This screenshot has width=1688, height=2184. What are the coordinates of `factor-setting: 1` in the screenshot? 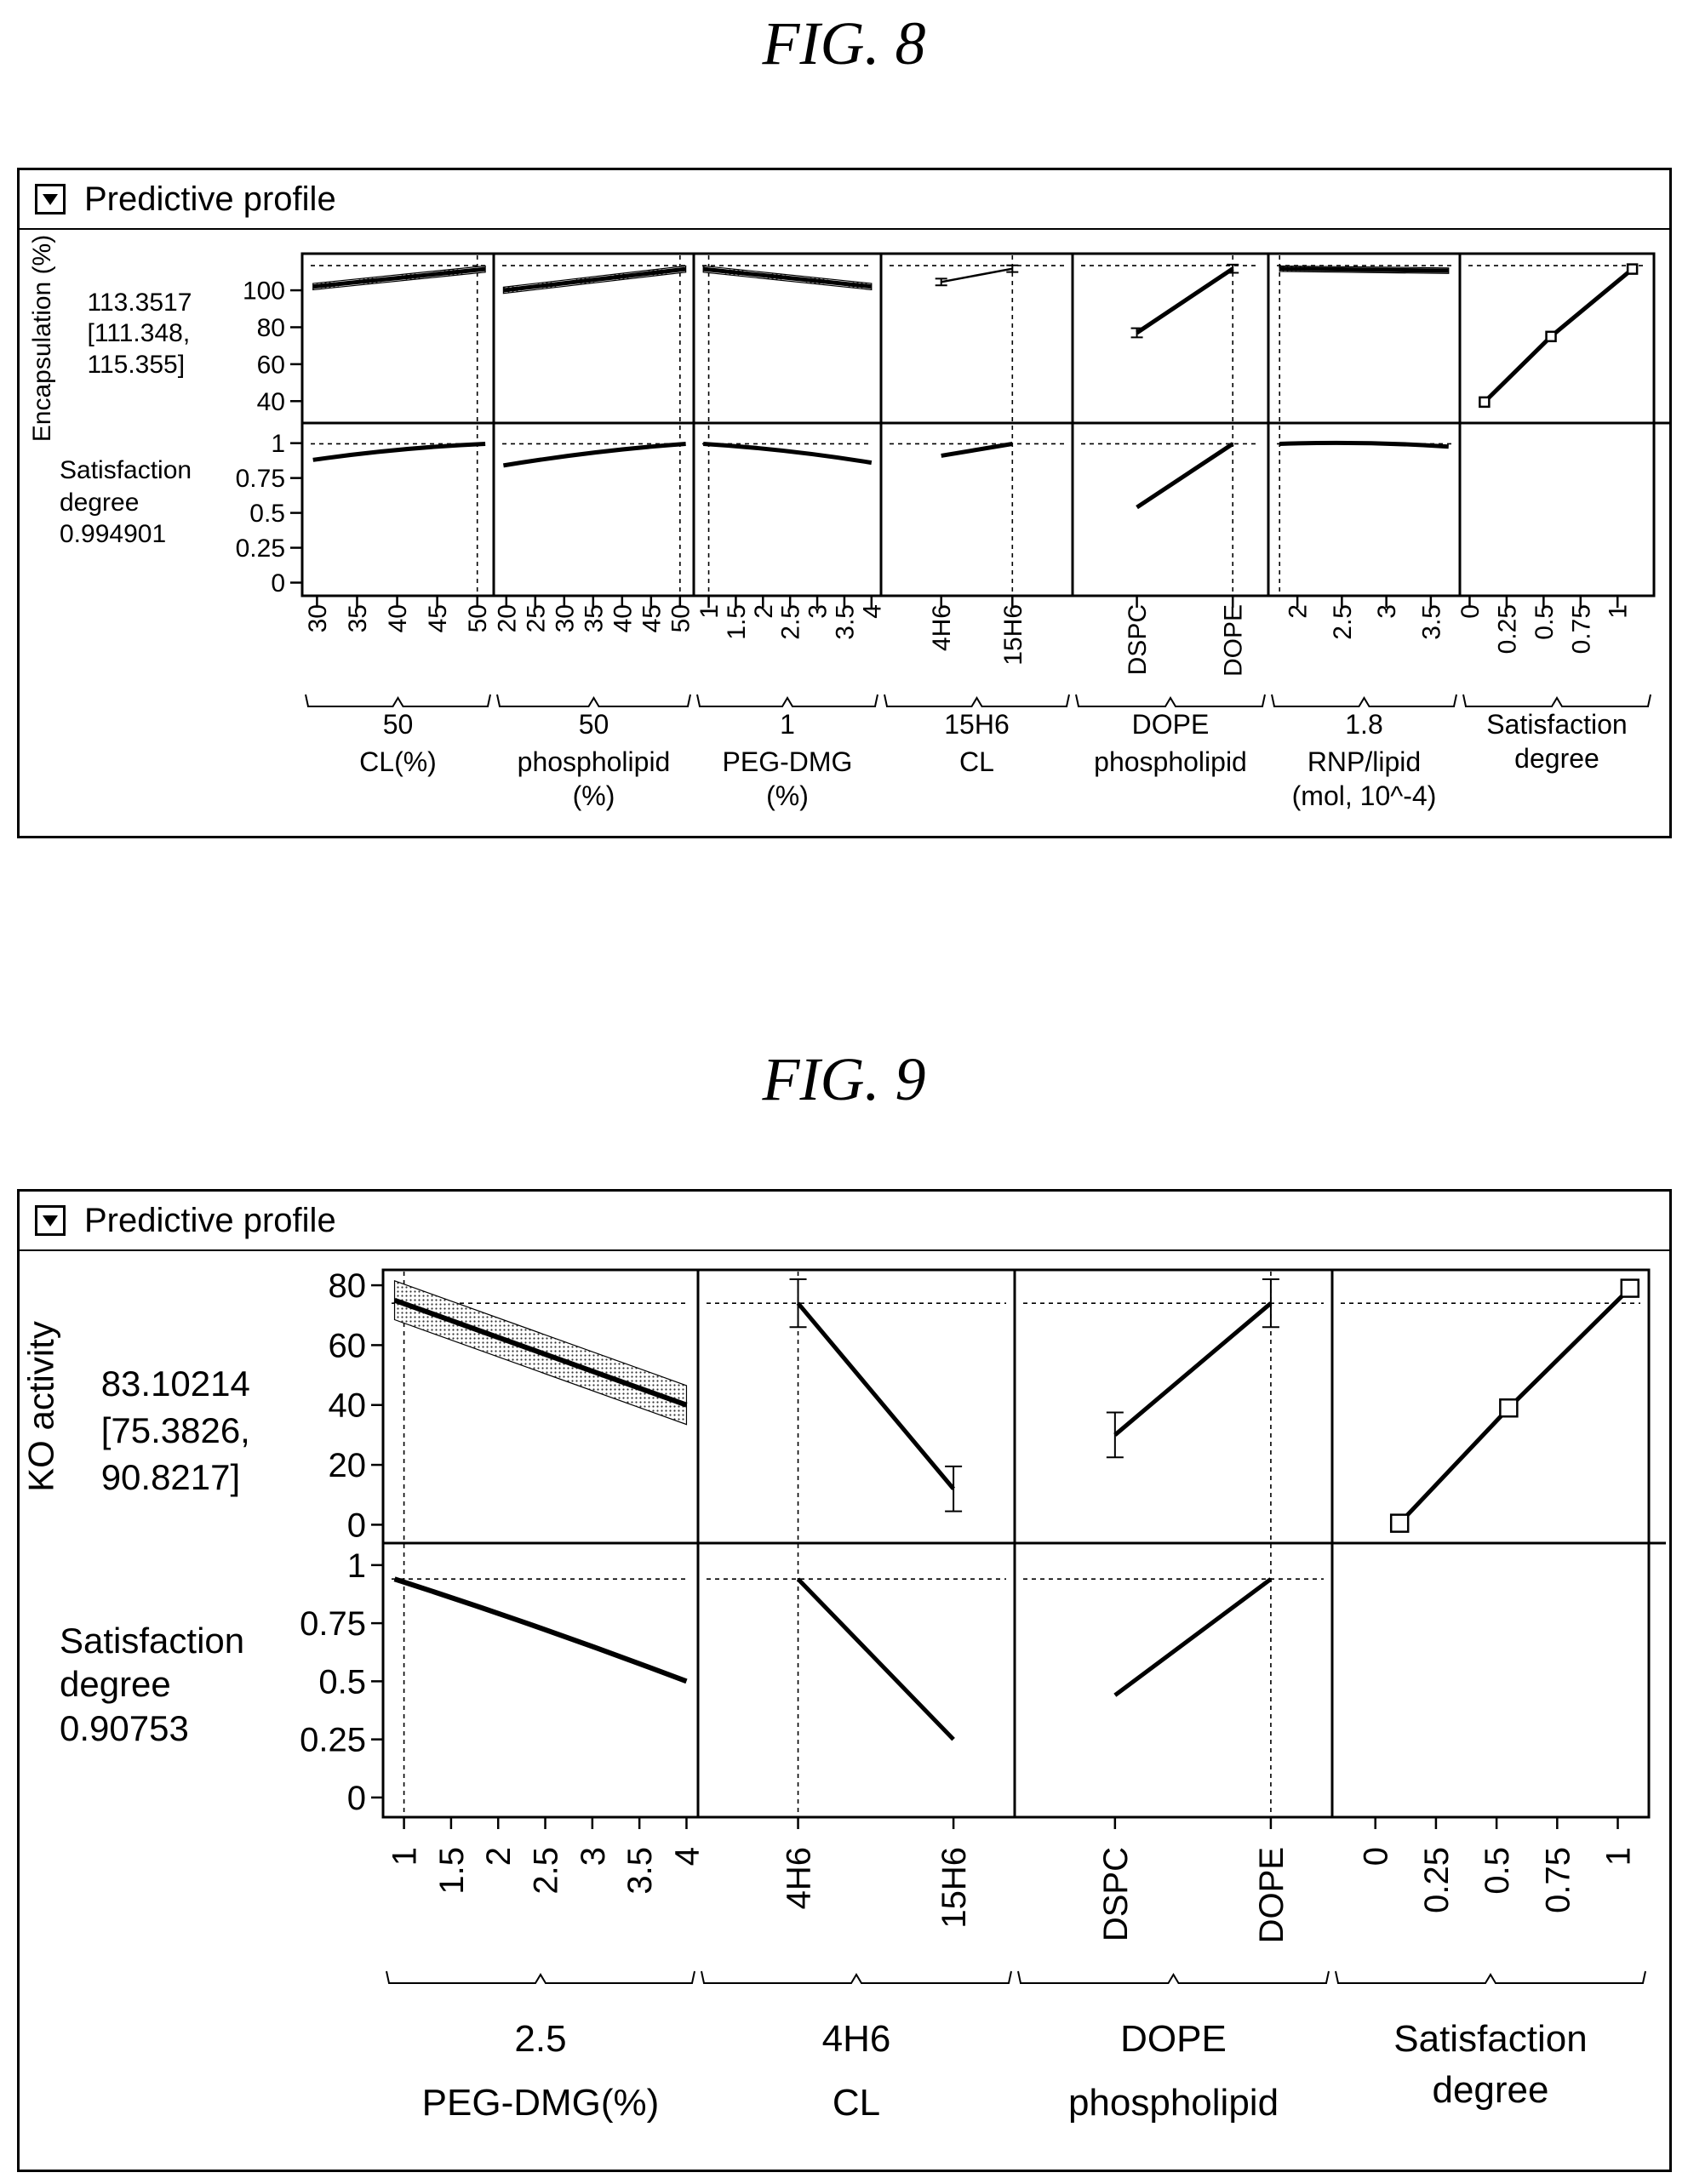 It's located at (787, 724).